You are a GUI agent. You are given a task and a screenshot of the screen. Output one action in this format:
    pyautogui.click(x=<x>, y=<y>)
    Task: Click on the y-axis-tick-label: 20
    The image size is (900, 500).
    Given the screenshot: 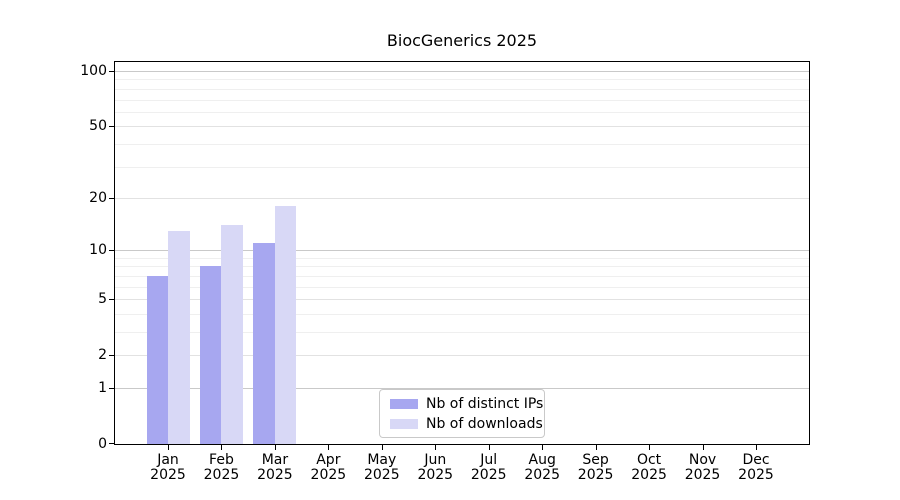 What is the action you would take?
    pyautogui.click(x=98, y=197)
    